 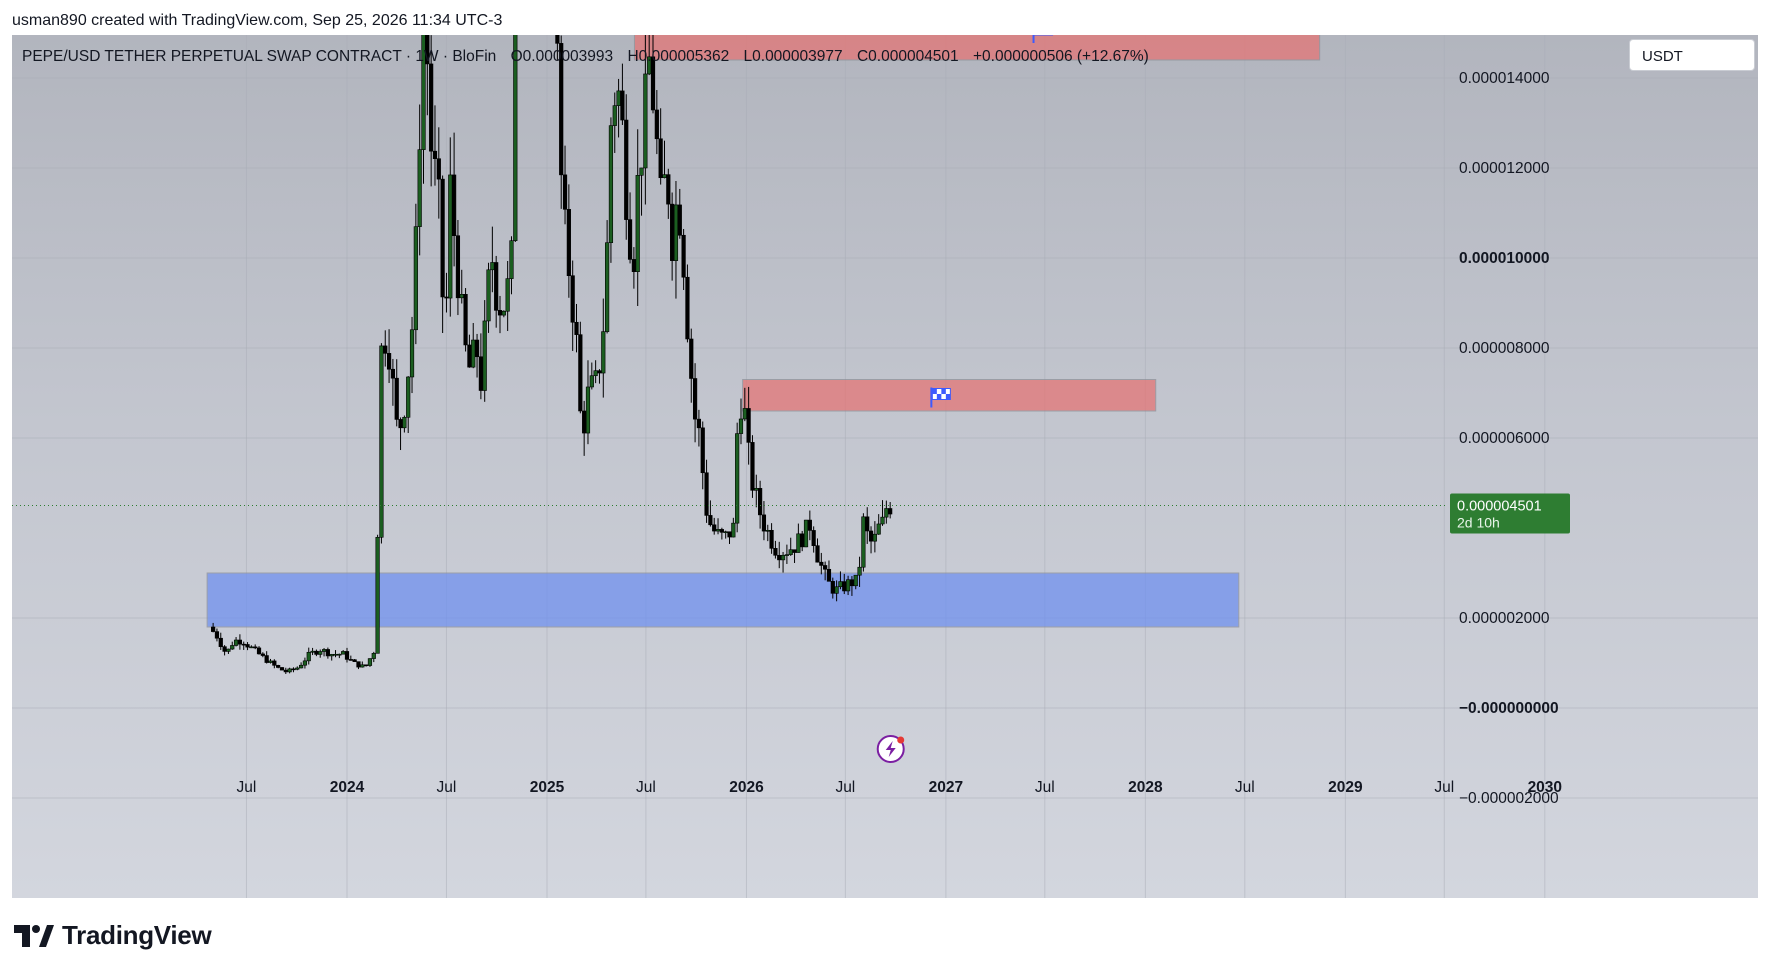 I want to click on lightning-event-icon, so click(x=890, y=749).